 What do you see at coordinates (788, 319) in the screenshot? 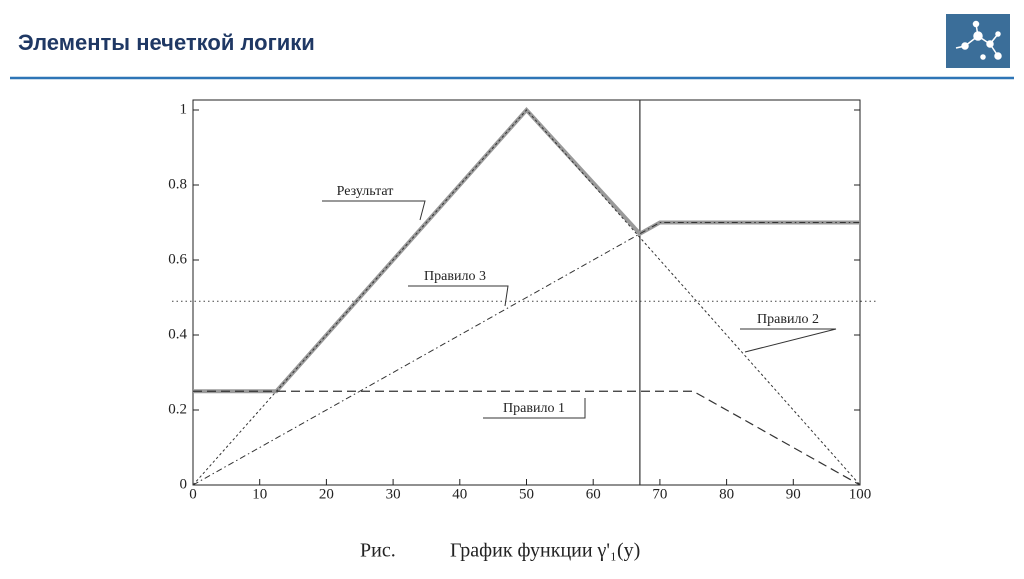
I see `series-label: Правило 2` at bounding box center [788, 319].